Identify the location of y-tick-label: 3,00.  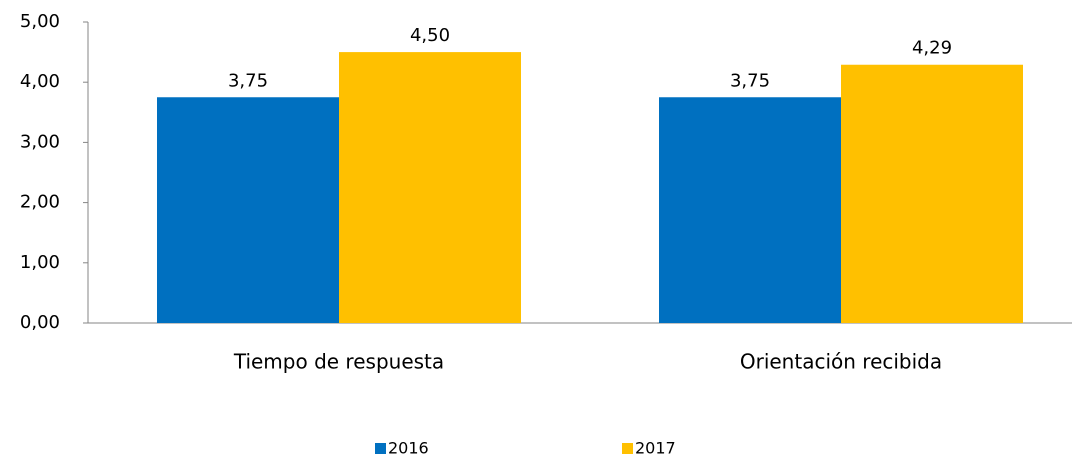
(40, 141).